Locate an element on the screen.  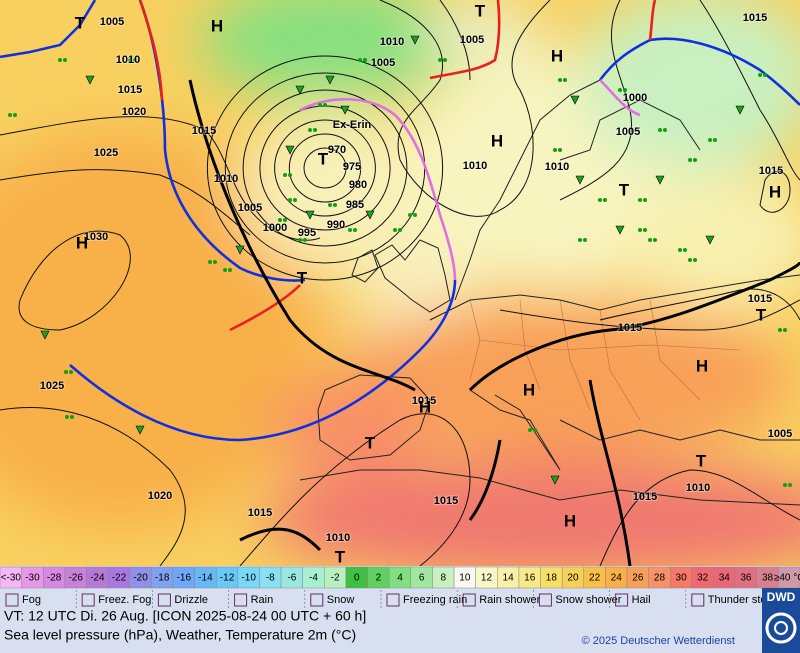
temperature-label: -12 is located at coordinates (227, 578).